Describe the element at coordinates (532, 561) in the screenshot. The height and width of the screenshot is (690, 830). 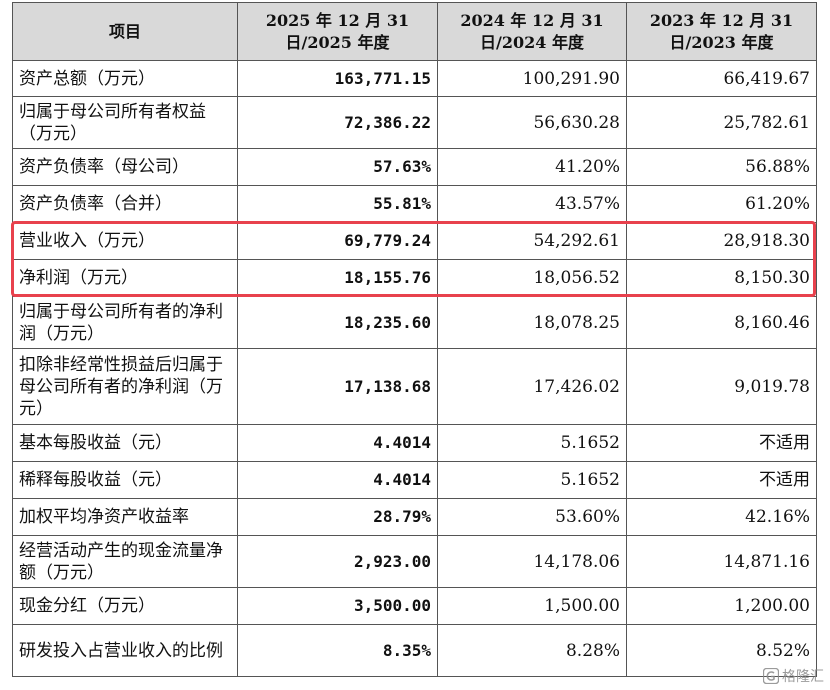
I see `value-2024: 14,178.06` at that location.